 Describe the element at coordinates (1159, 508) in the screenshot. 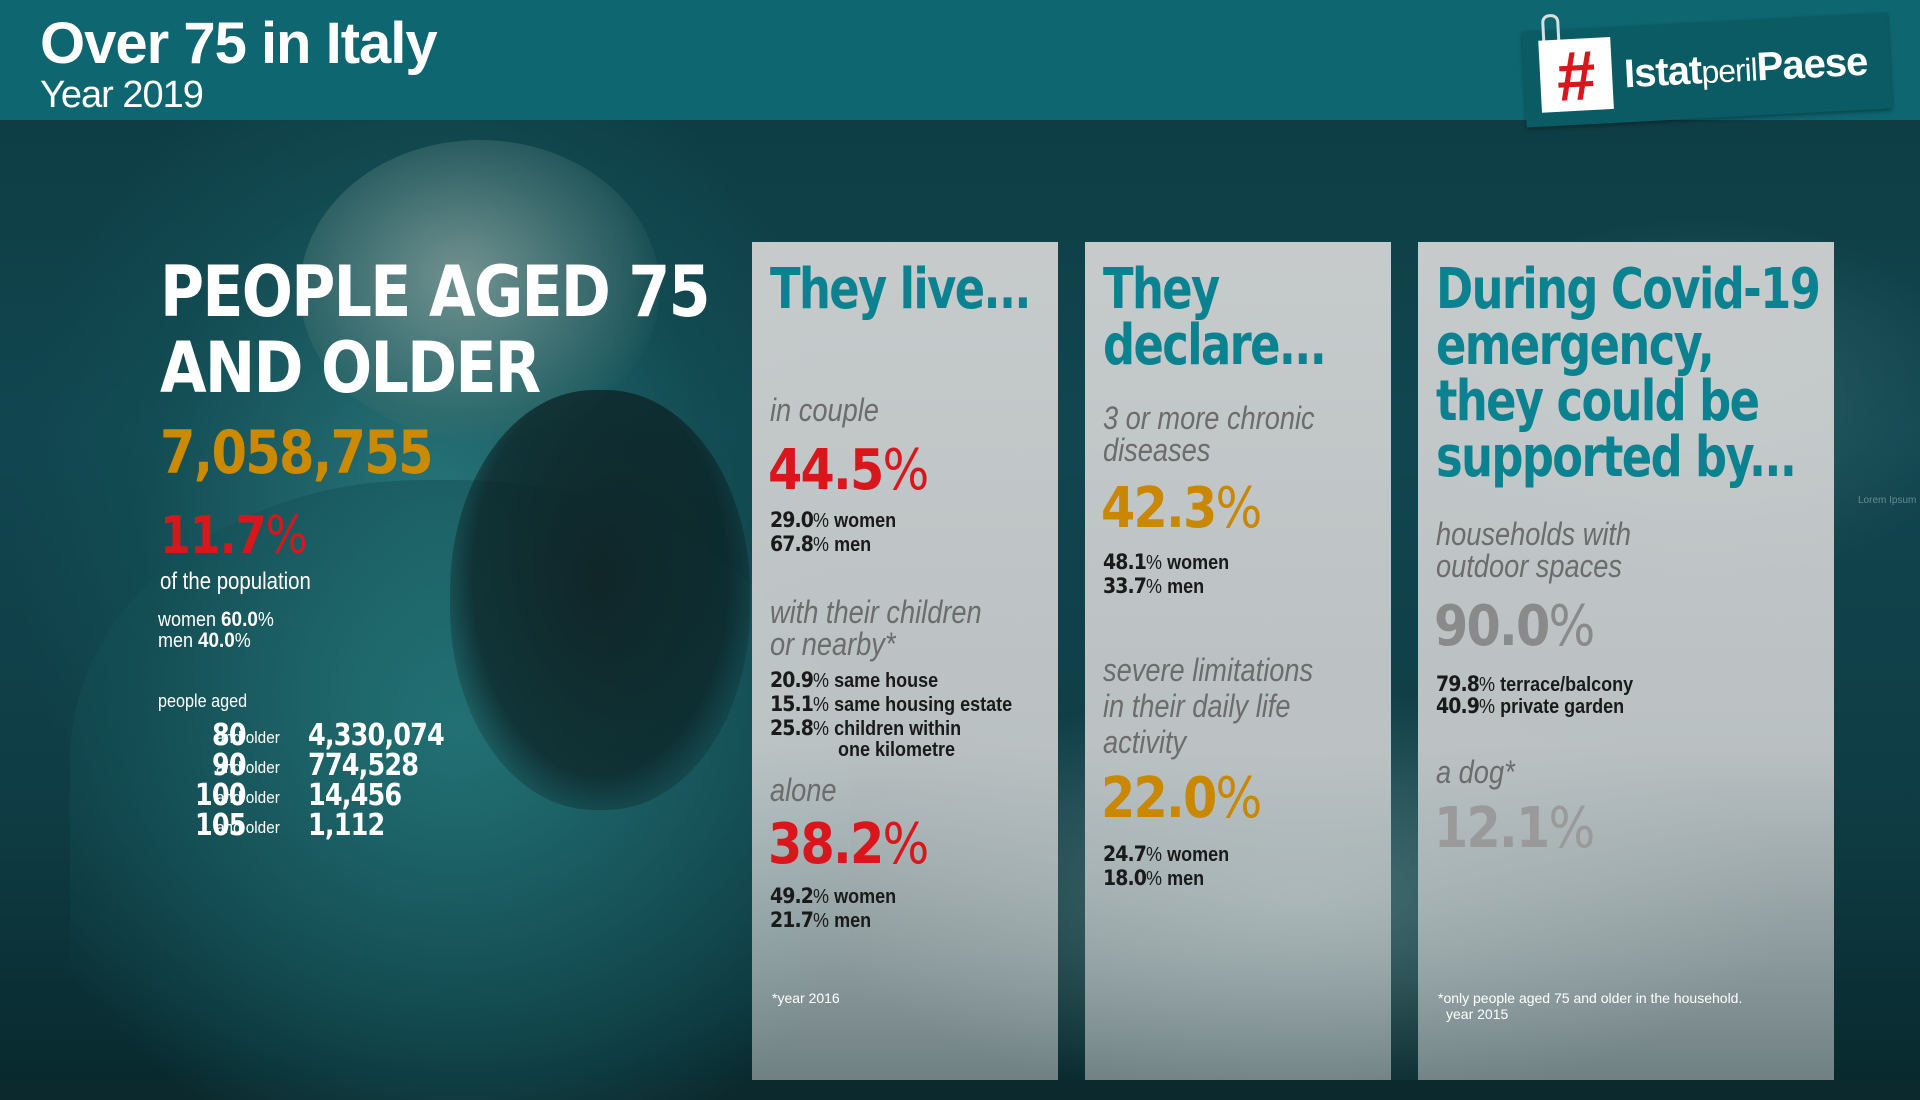

I see `value: 42.3` at that location.